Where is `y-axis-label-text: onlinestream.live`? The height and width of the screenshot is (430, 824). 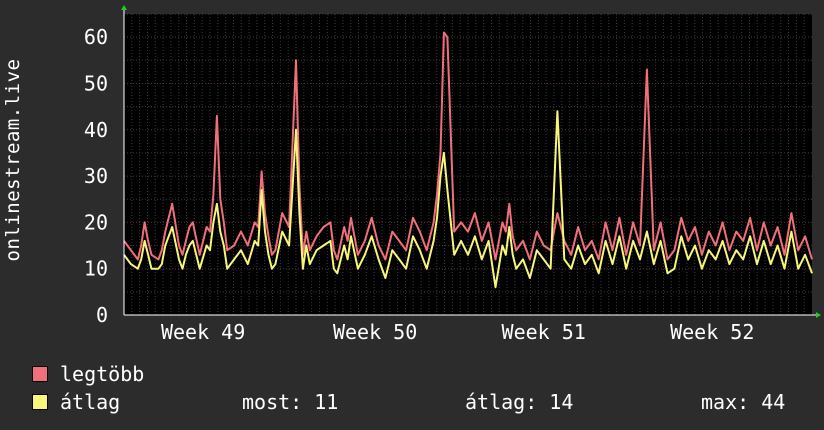
y-axis-label-text: onlinestream.live is located at coordinates (13, 160).